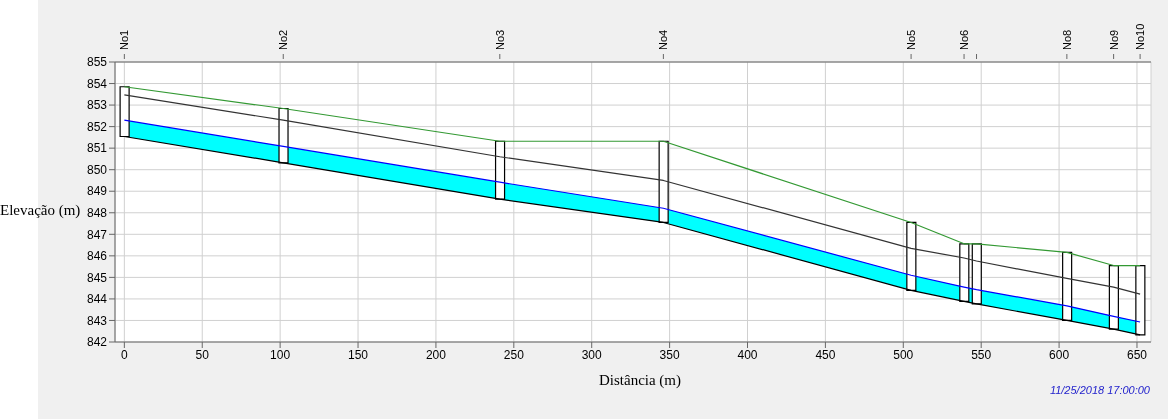 This screenshot has width=1168, height=419. I want to click on annotation: No10, so click(1140, 36).